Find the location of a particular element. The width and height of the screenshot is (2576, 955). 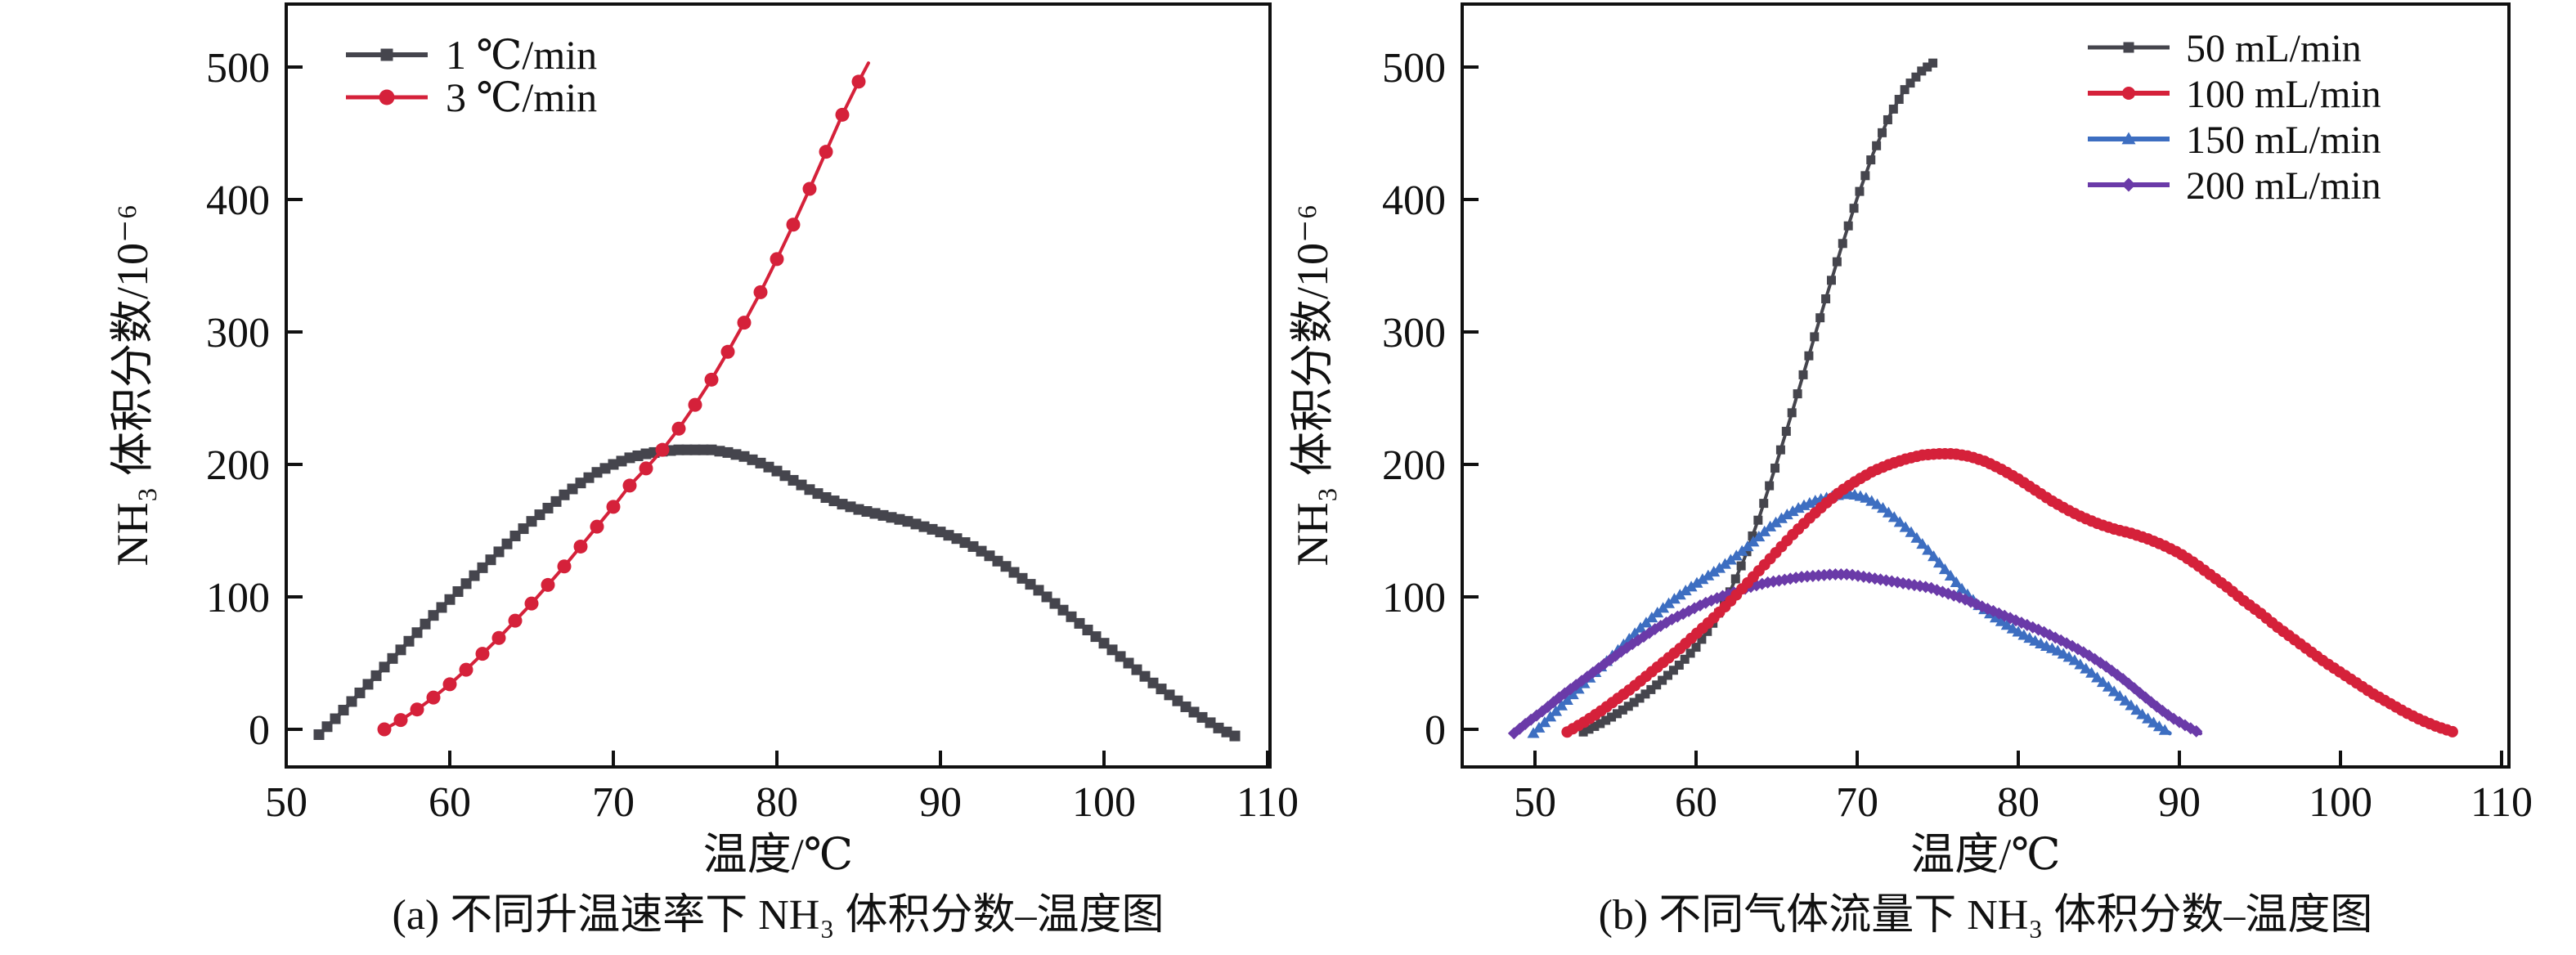

x-tick-label: 110 is located at coordinates (2502, 802).